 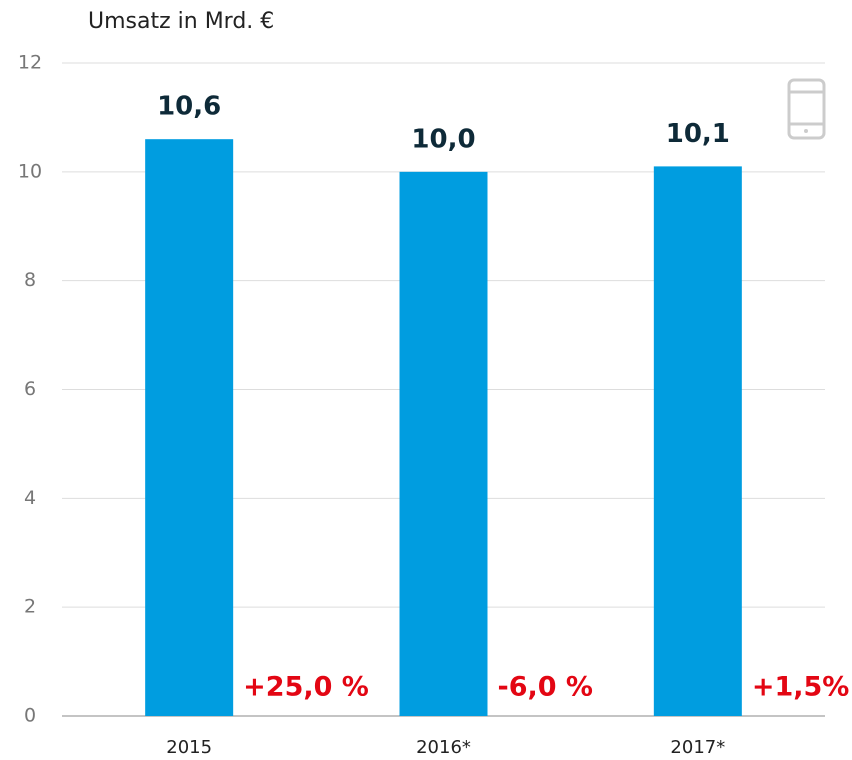 I want to click on x-tick-label: 2017*, so click(x=697, y=747).